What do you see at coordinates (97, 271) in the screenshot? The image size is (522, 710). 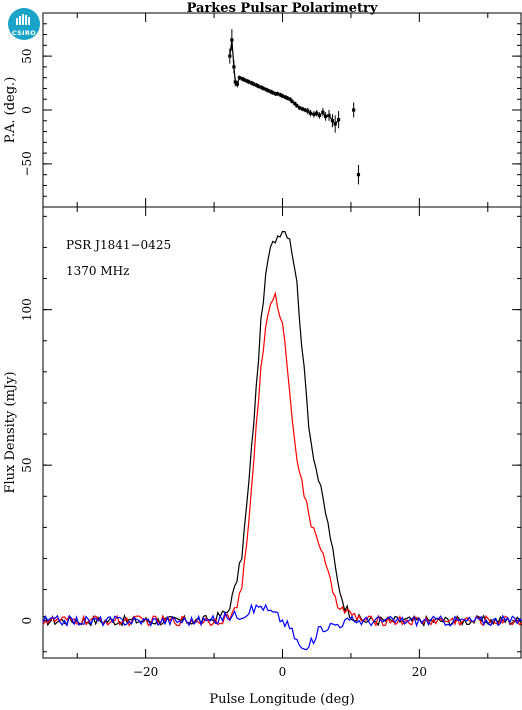 I see `frequency-label: 1370 MHz` at bounding box center [97, 271].